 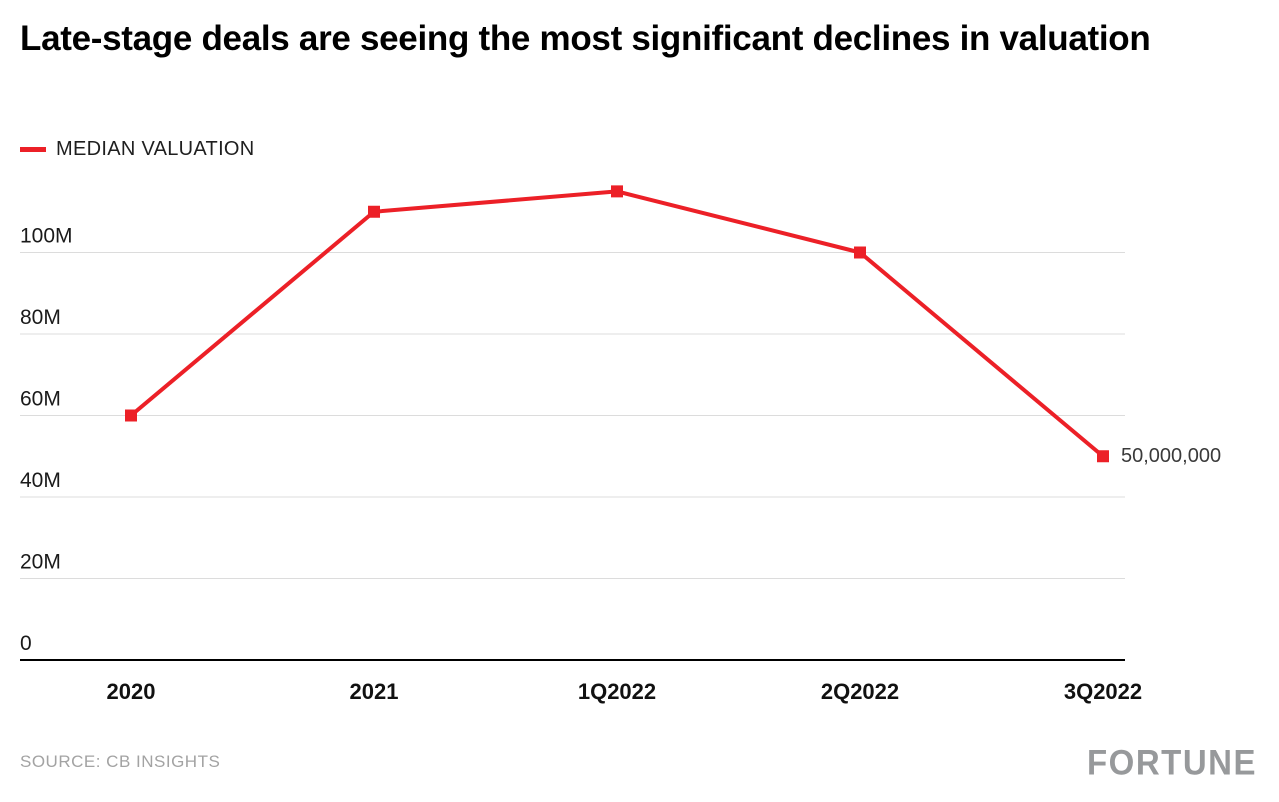 I want to click on fortune-logo: FORTUNE, so click(x=1172, y=762).